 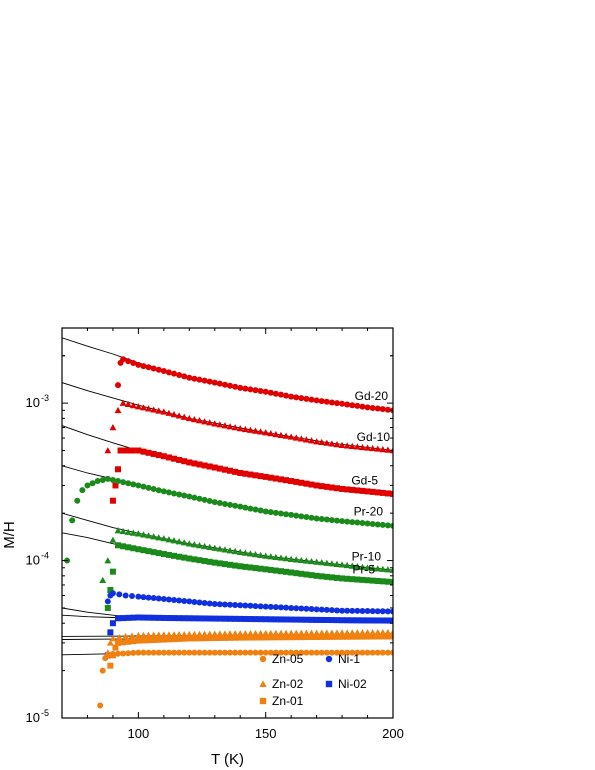 What do you see at coordinates (263, 659) in the screenshot?
I see `legend-marker` at bounding box center [263, 659].